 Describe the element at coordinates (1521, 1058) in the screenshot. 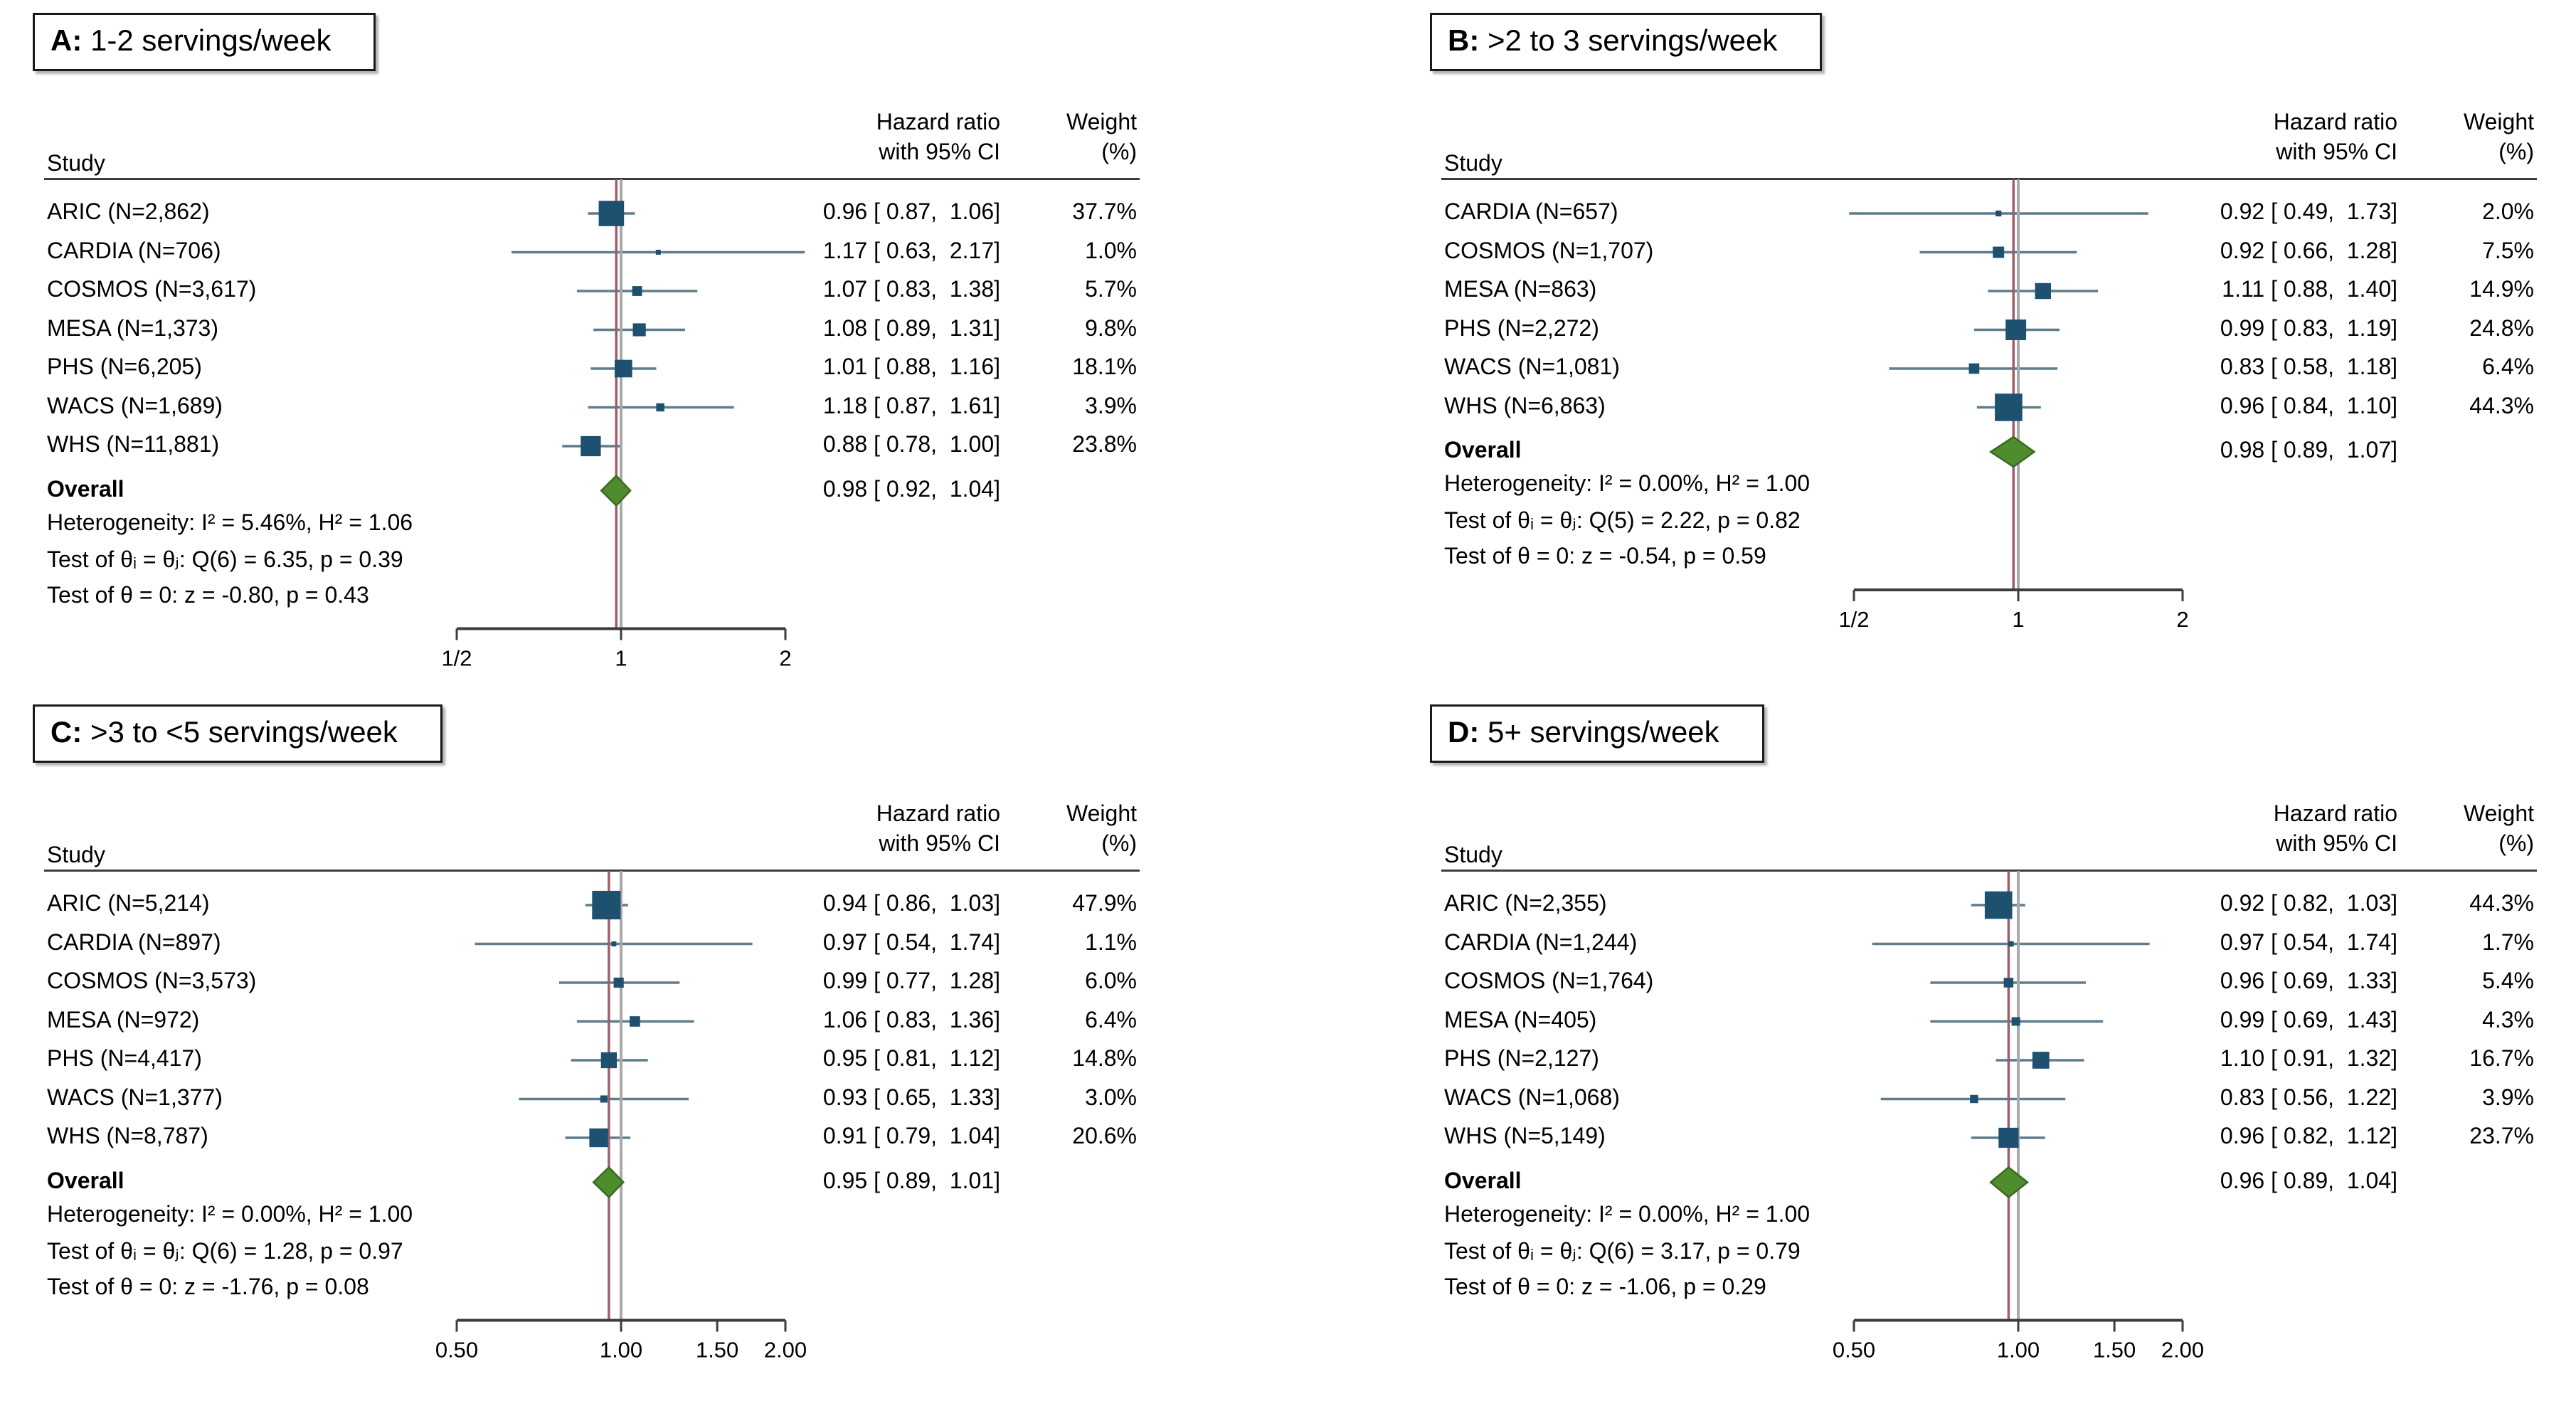

I see `study-label: PHS (N=2,127)` at that location.